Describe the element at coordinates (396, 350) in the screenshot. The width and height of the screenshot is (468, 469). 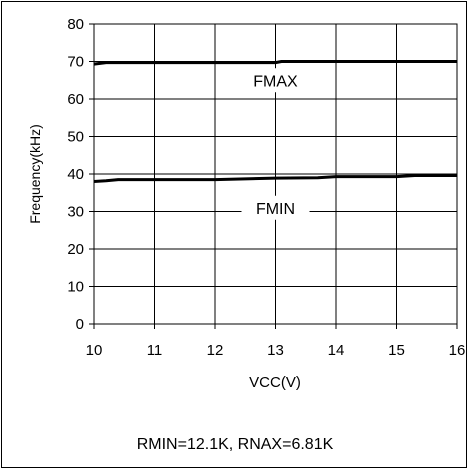
I see `x-tick-label: 15` at that location.